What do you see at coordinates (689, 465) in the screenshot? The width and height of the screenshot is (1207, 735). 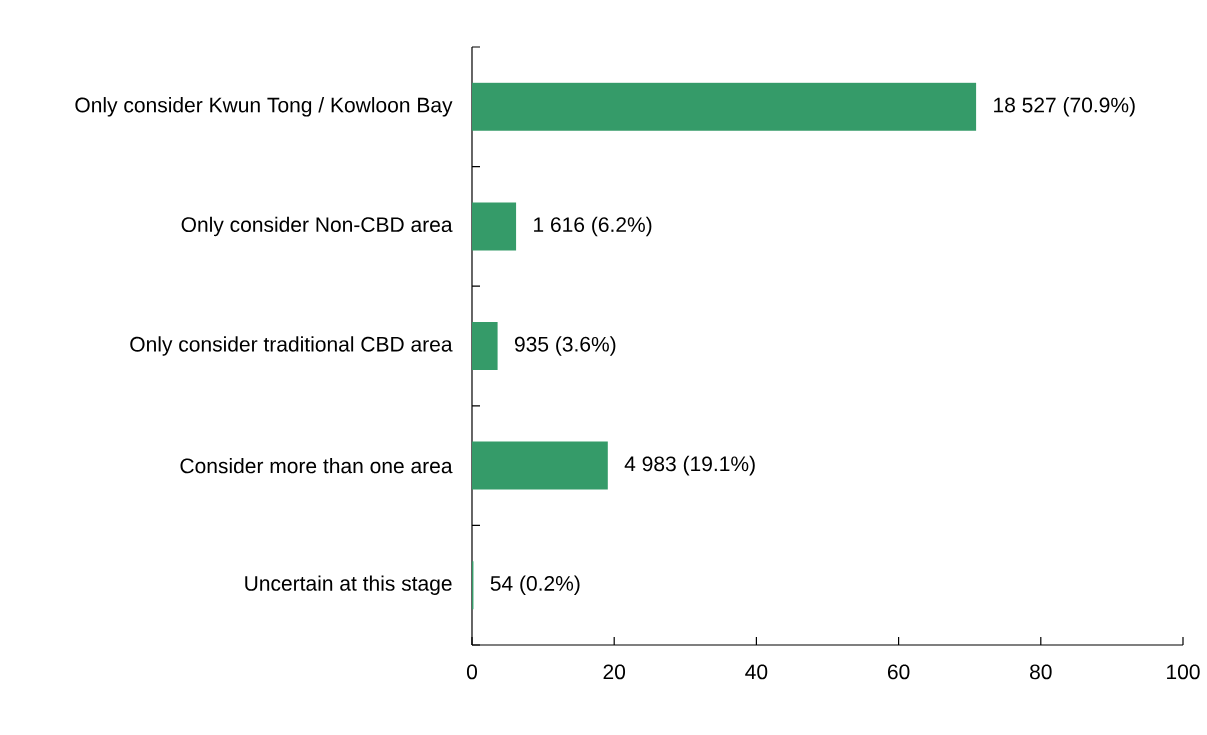 I see `data-label: 4 983 (19.1%)` at bounding box center [689, 465].